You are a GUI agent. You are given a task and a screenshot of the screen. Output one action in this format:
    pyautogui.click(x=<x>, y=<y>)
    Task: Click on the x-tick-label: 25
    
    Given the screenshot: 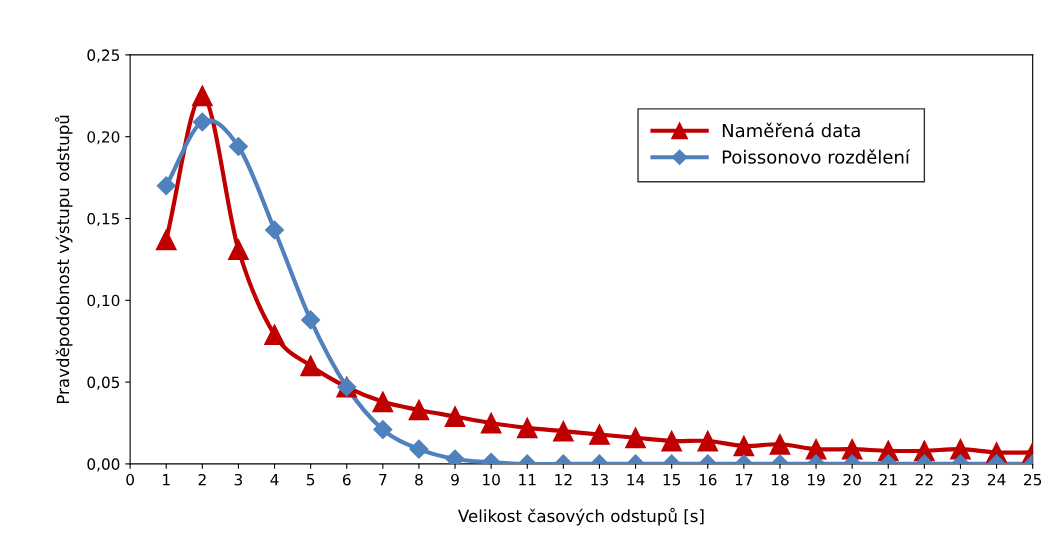 What is the action you would take?
    pyautogui.click(x=1032, y=479)
    